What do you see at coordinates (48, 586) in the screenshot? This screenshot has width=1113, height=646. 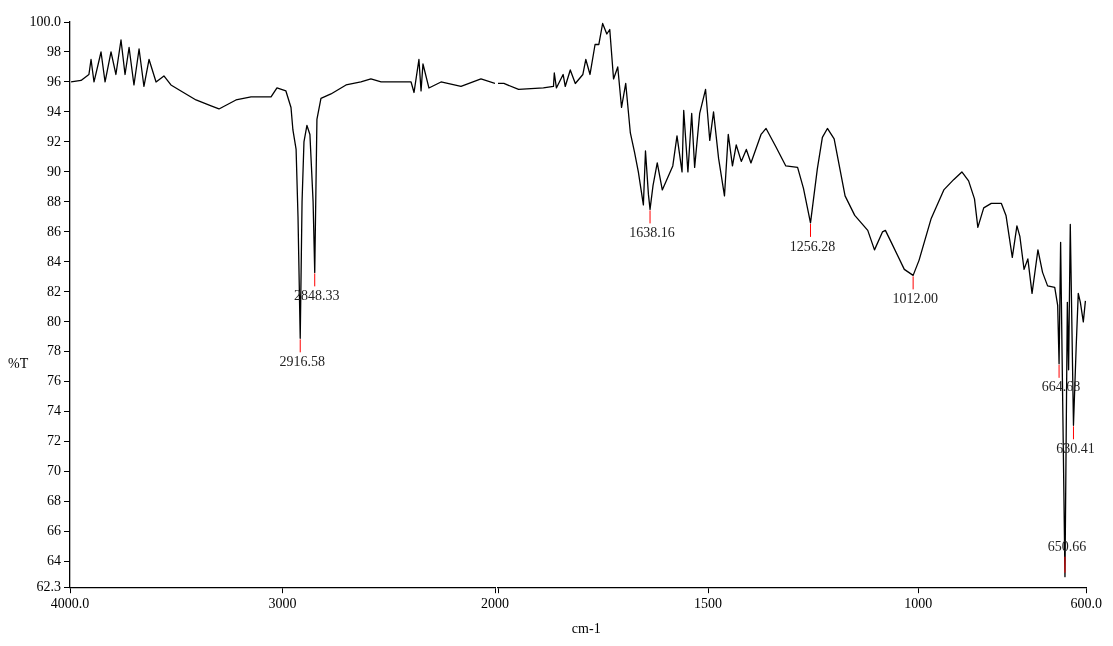 I see `y-tick-label: 62.3` at bounding box center [48, 586].